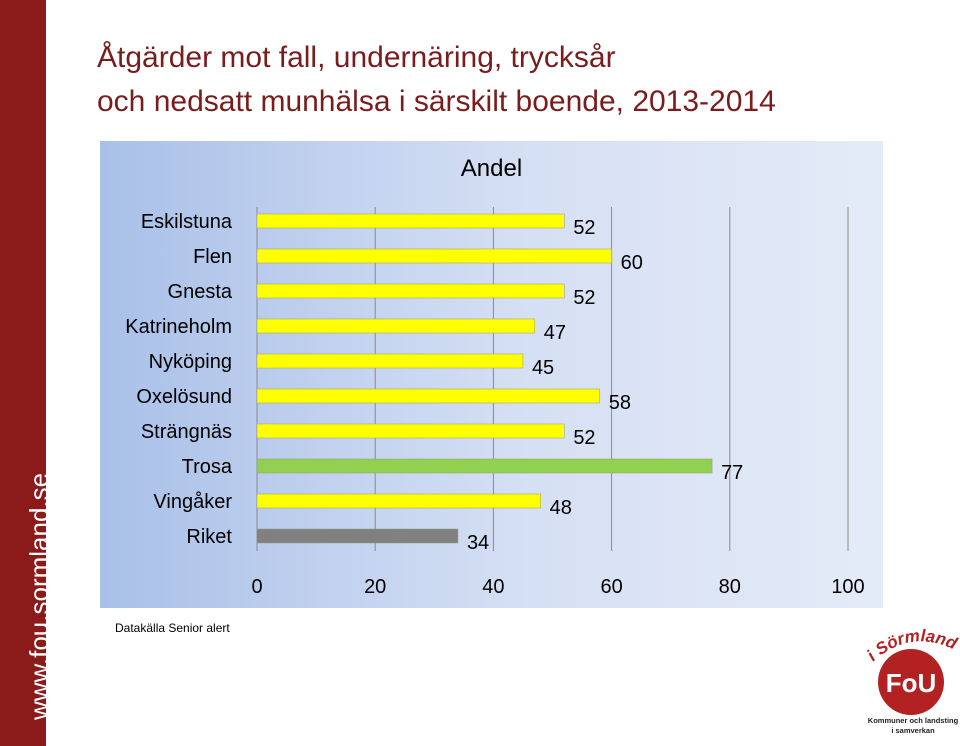  What do you see at coordinates (555, 333) in the screenshot?
I see `data-label: 47` at bounding box center [555, 333].